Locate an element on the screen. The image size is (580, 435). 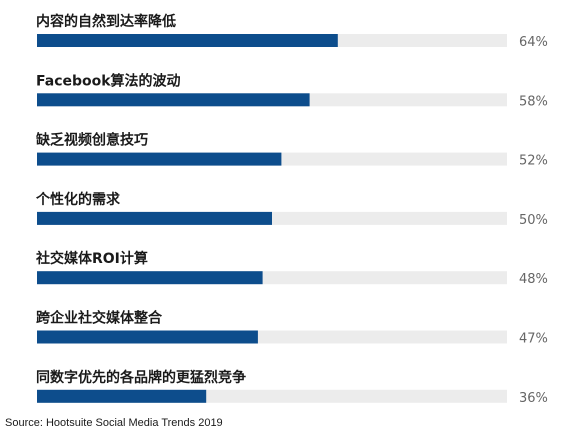
value-label: 58% is located at coordinates (533, 101).